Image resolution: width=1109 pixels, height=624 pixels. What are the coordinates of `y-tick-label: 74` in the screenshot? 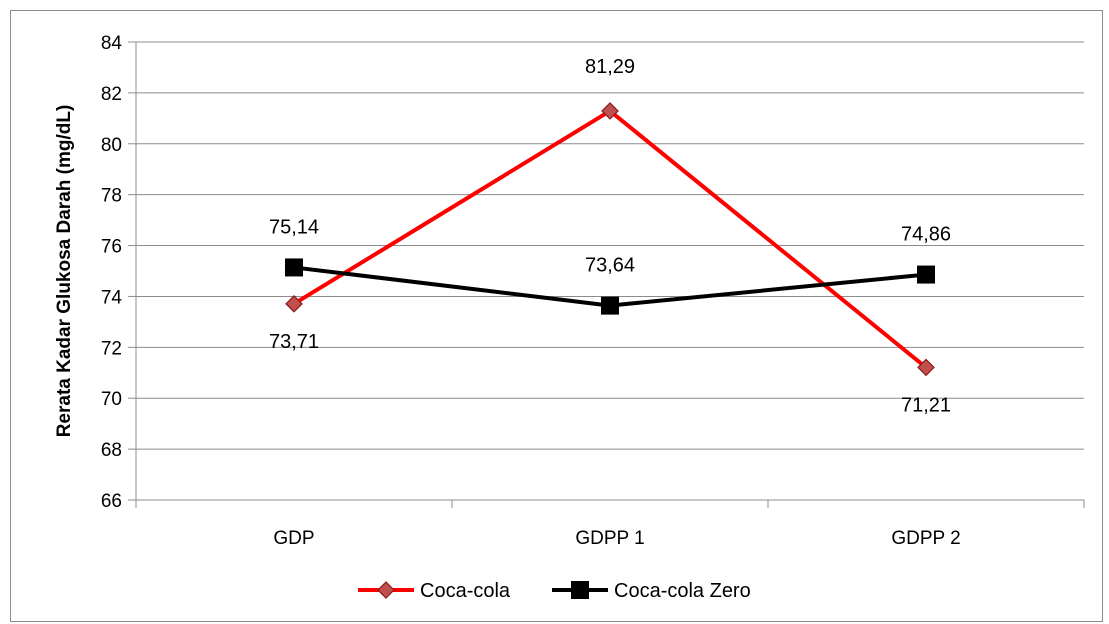 It's located at (112, 297).